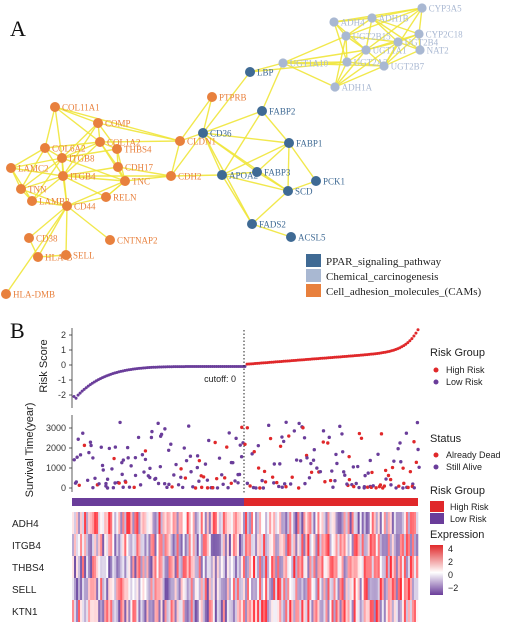  Describe the element at coordinates (28, 568) in the screenshot. I see `gene-label-thbs4: THBS4` at that location.